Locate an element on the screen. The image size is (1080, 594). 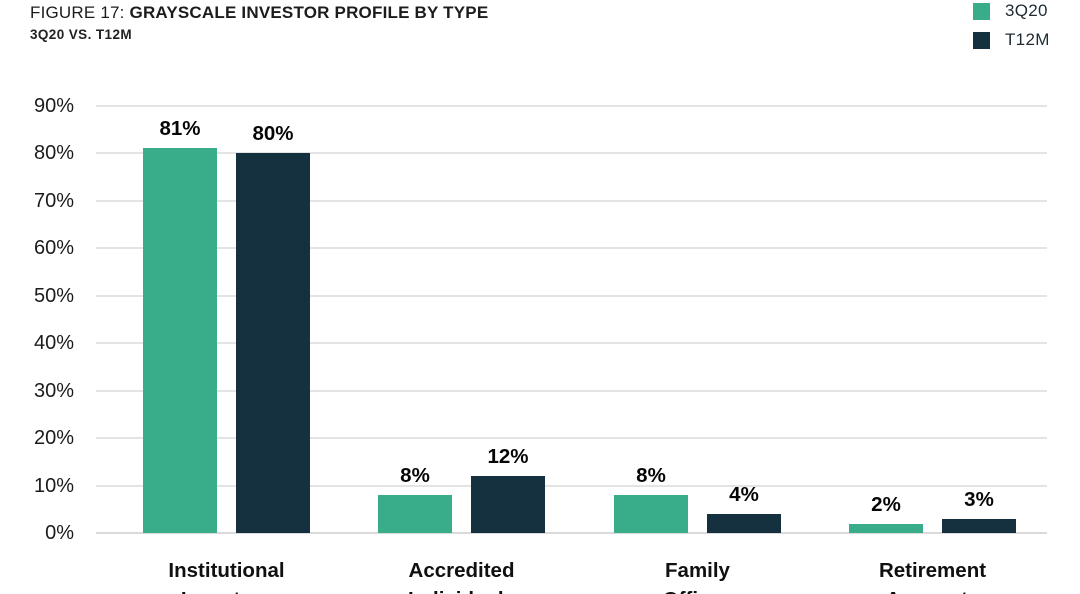
bar-value-label-3q20-2: 8% is located at coordinates (651, 475).